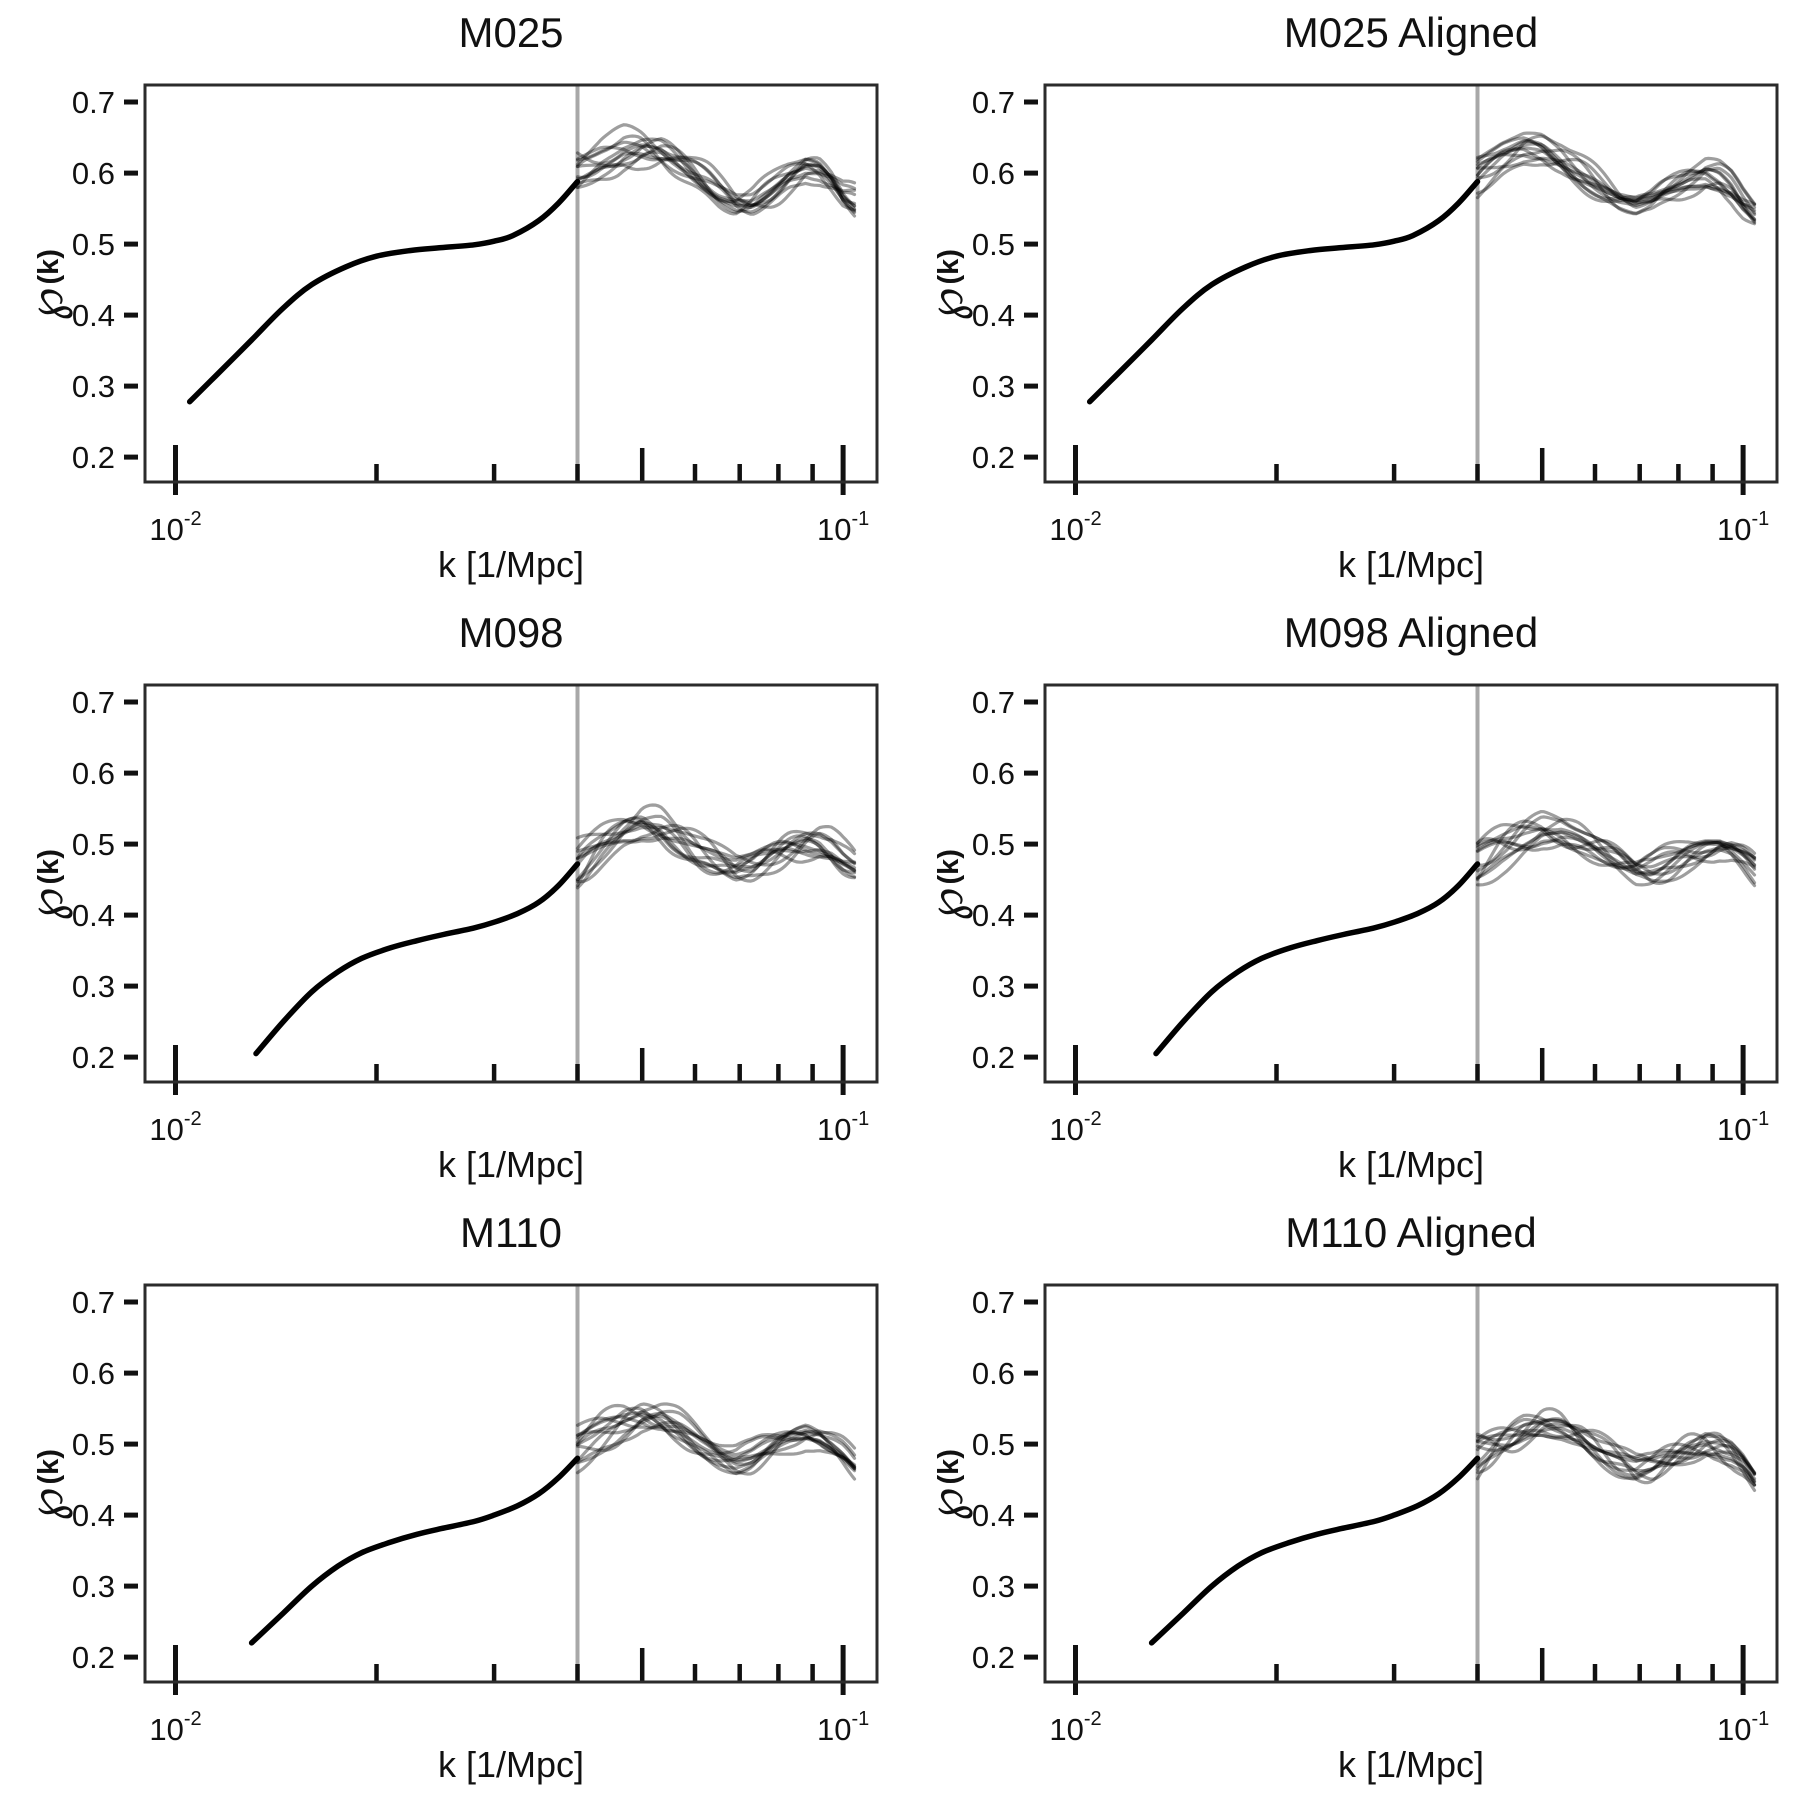 This screenshot has height=1800, width=1800. Describe the element at coordinates (510, 32) in the screenshot. I see `panel-title: M025` at that location.